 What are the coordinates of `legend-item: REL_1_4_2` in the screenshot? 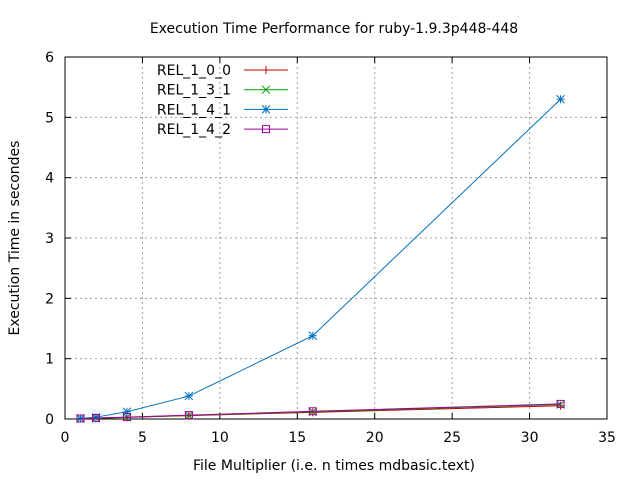 It's located at (222, 130).